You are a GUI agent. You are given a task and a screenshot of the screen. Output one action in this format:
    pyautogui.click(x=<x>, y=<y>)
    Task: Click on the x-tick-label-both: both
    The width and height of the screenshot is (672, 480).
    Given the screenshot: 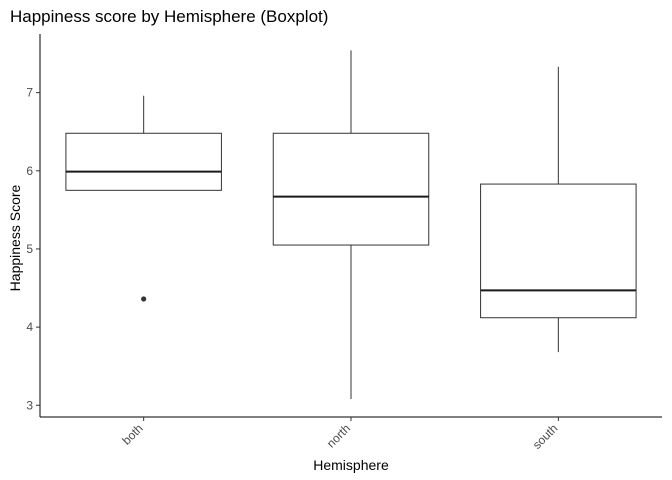 What is the action you would take?
    pyautogui.click(x=132, y=434)
    